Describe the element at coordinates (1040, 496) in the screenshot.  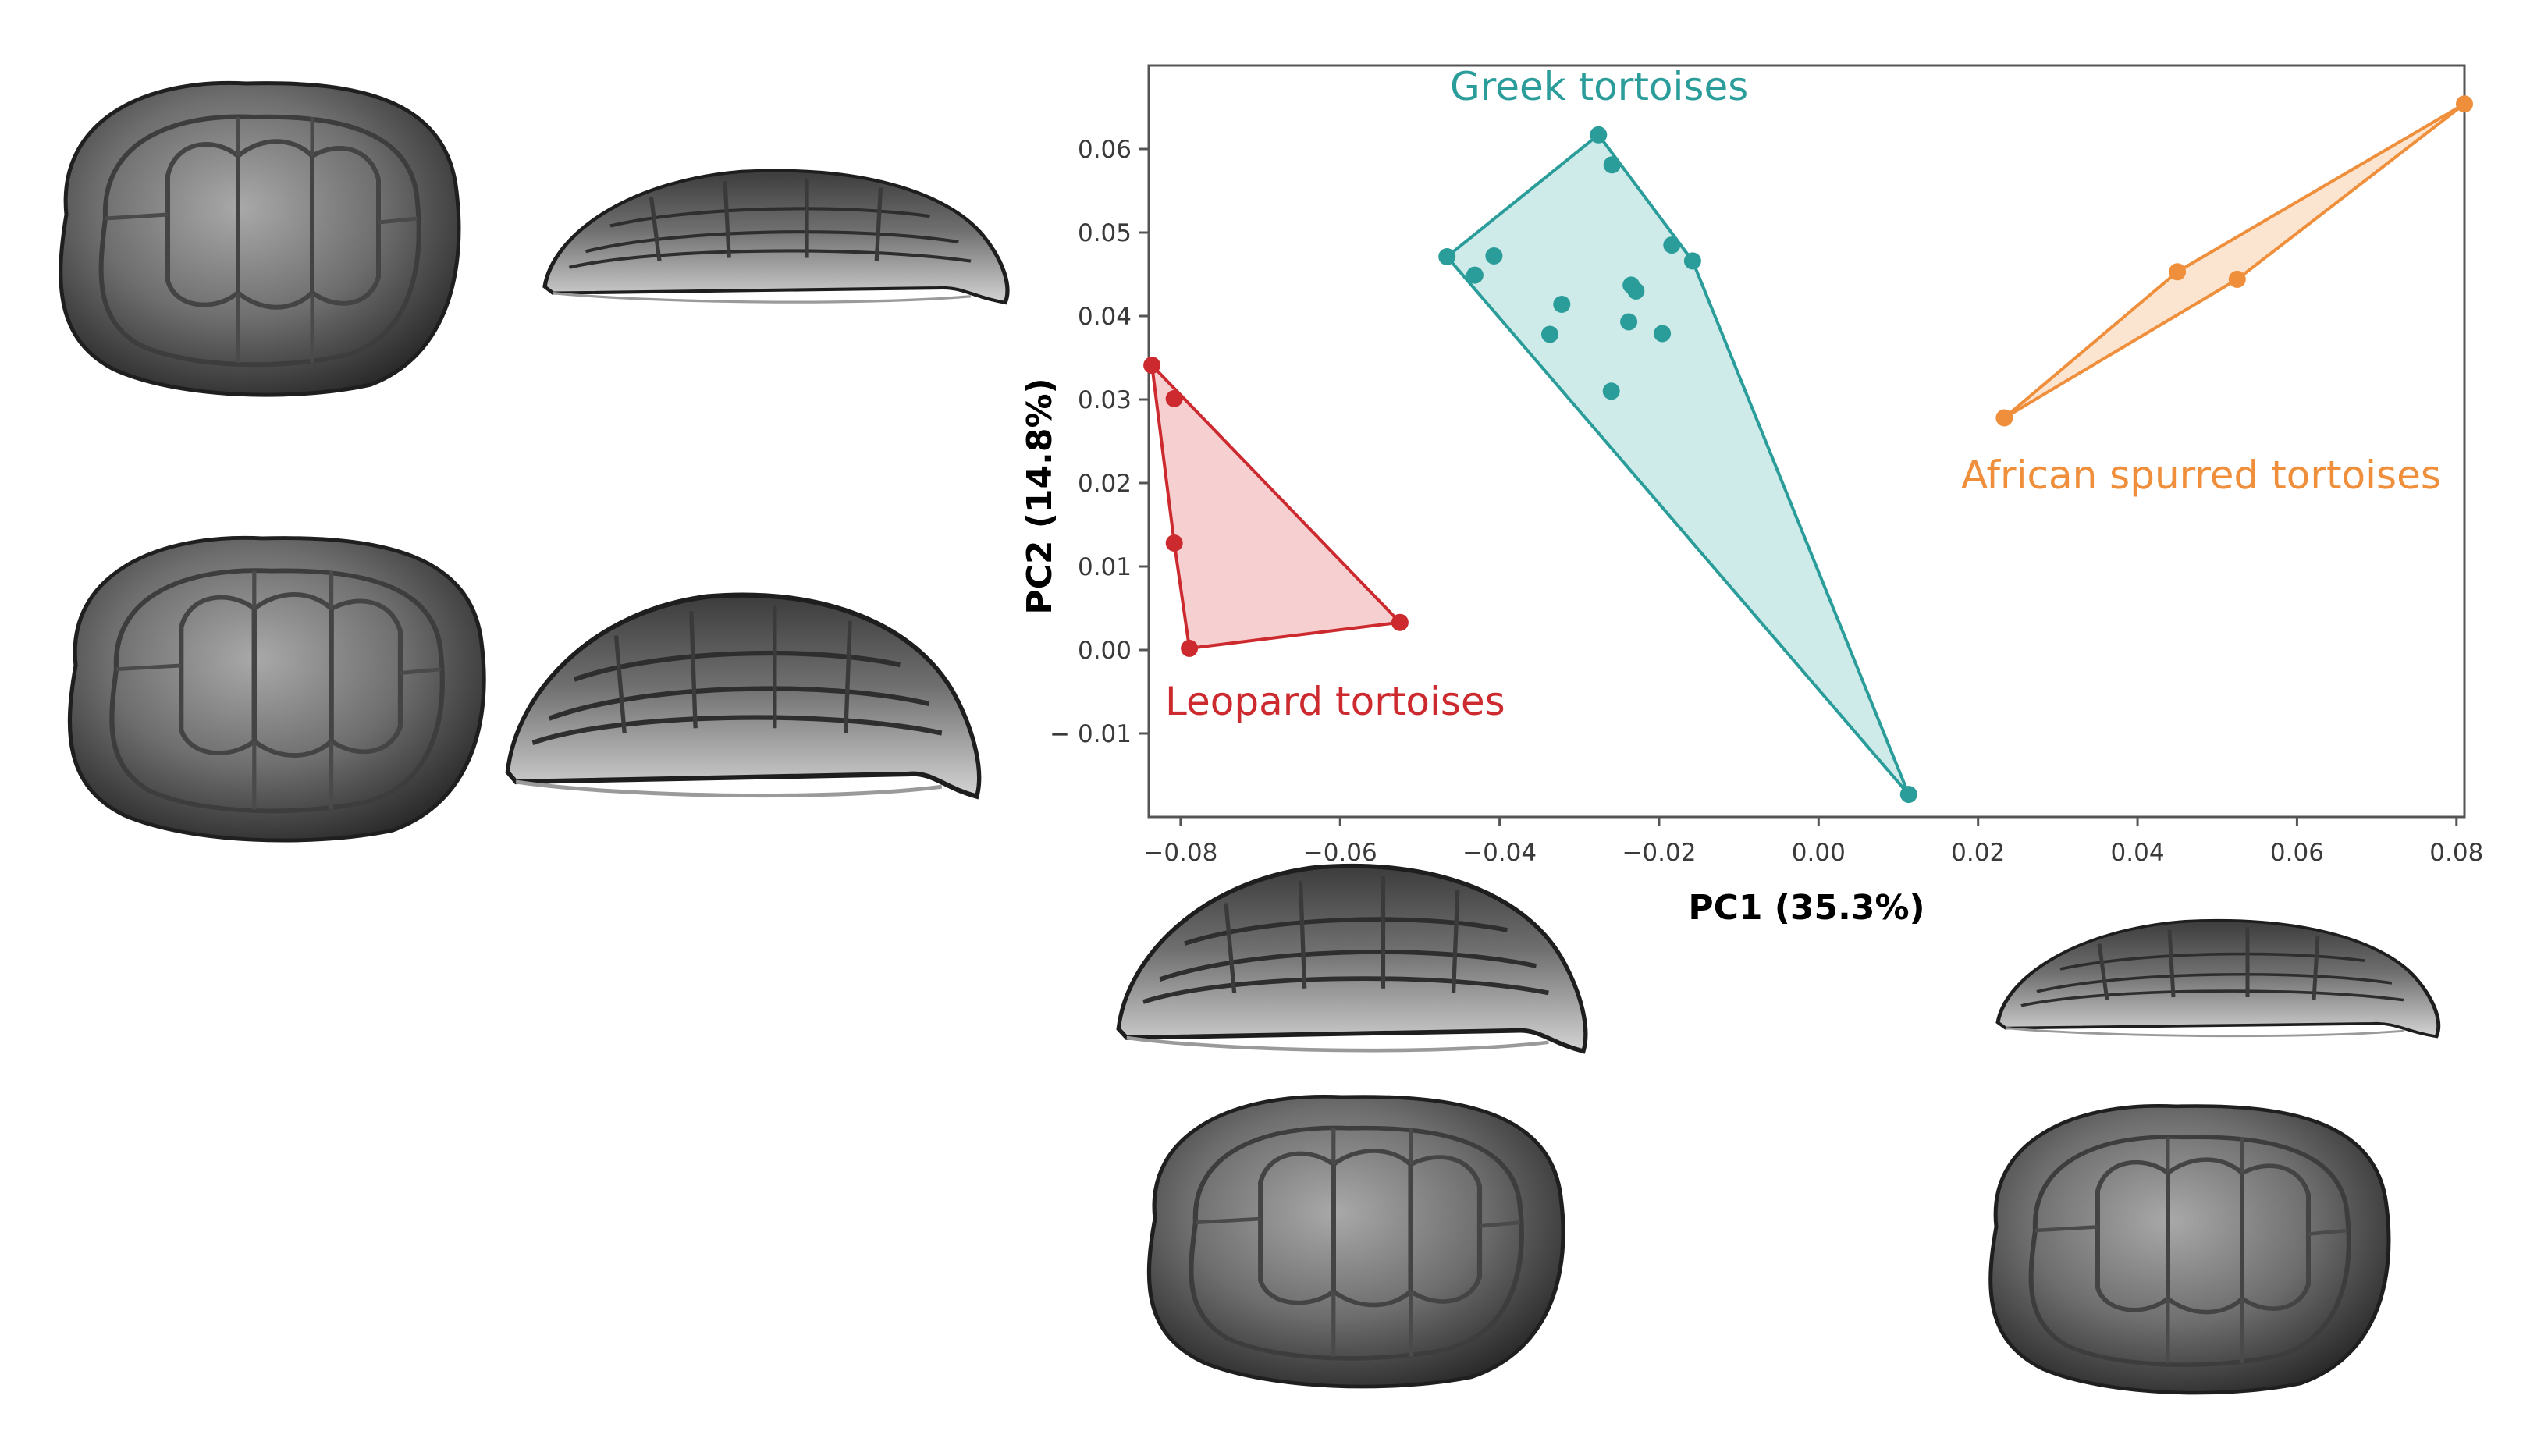
I see `y-axis-title: PC2 (14.8%)` at that location.